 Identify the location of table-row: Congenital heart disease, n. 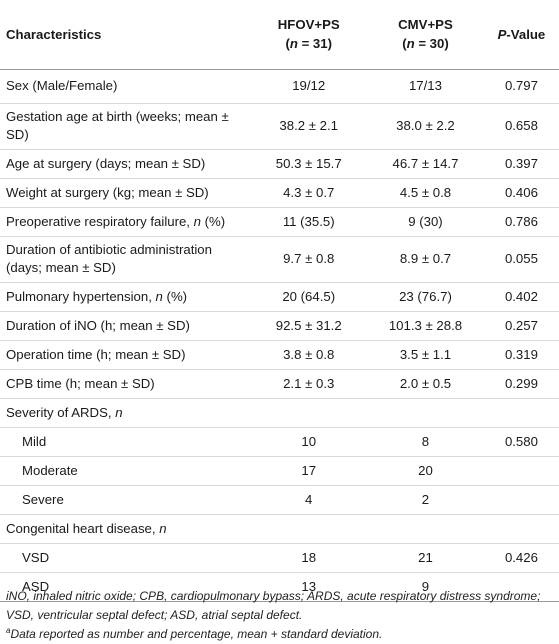
(279, 529).